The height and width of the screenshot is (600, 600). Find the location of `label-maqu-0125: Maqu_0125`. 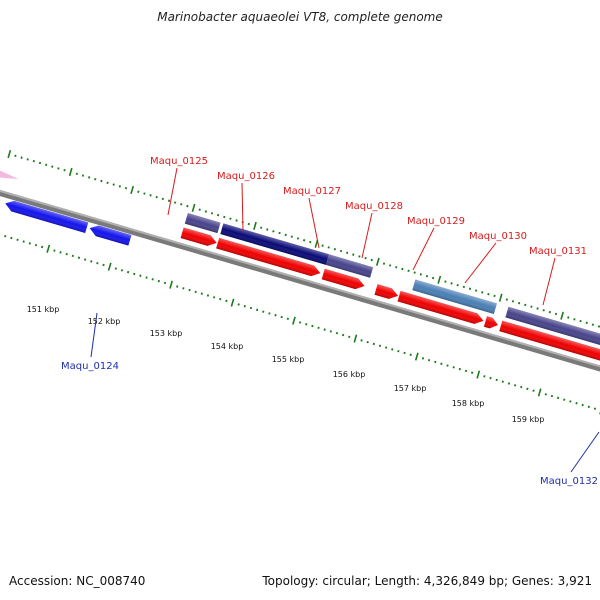

label-maqu-0125: Maqu_0125 is located at coordinates (179, 161).